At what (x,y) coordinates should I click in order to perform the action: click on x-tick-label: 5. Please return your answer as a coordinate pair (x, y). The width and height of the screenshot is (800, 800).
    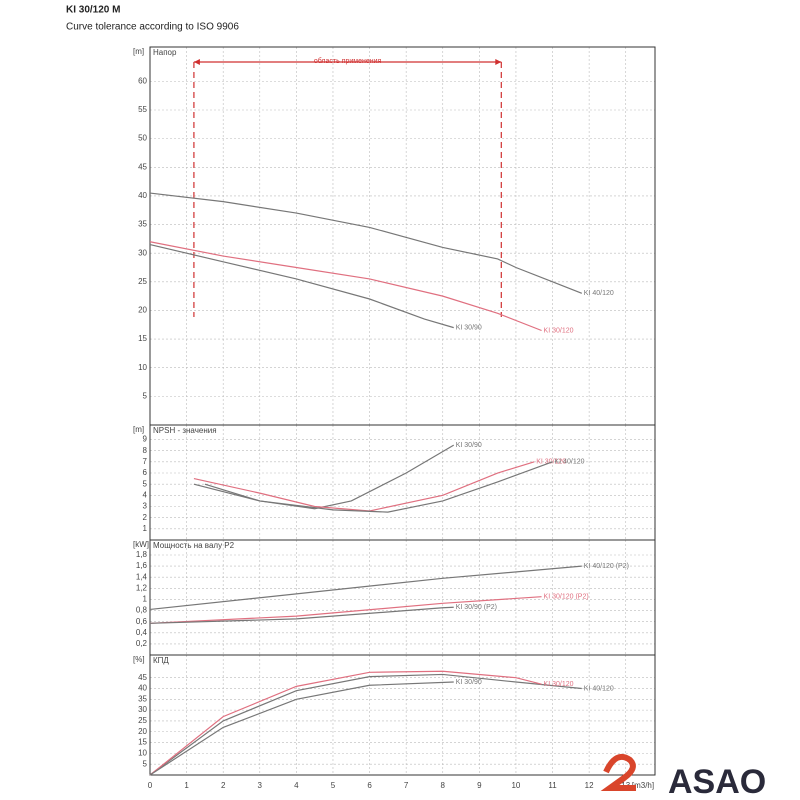
    Looking at the image, I should click on (333, 785).